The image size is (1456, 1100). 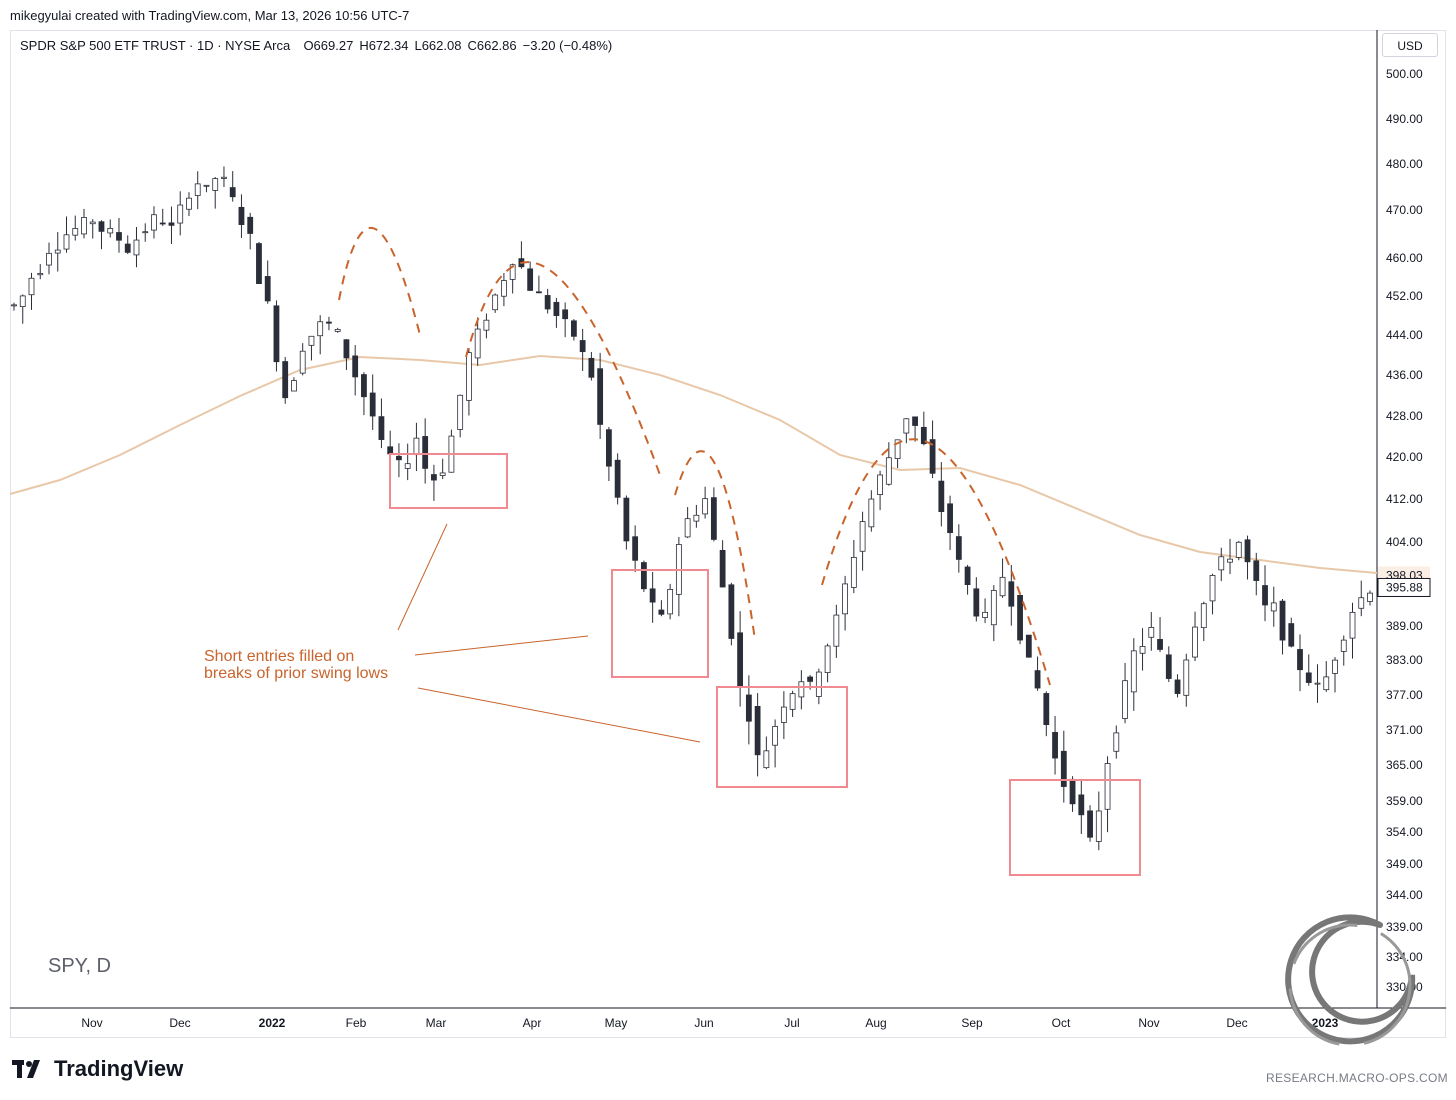 What do you see at coordinates (1404, 258) in the screenshot?
I see `y-tick-label: 460.00` at bounding box center [1404, 258].